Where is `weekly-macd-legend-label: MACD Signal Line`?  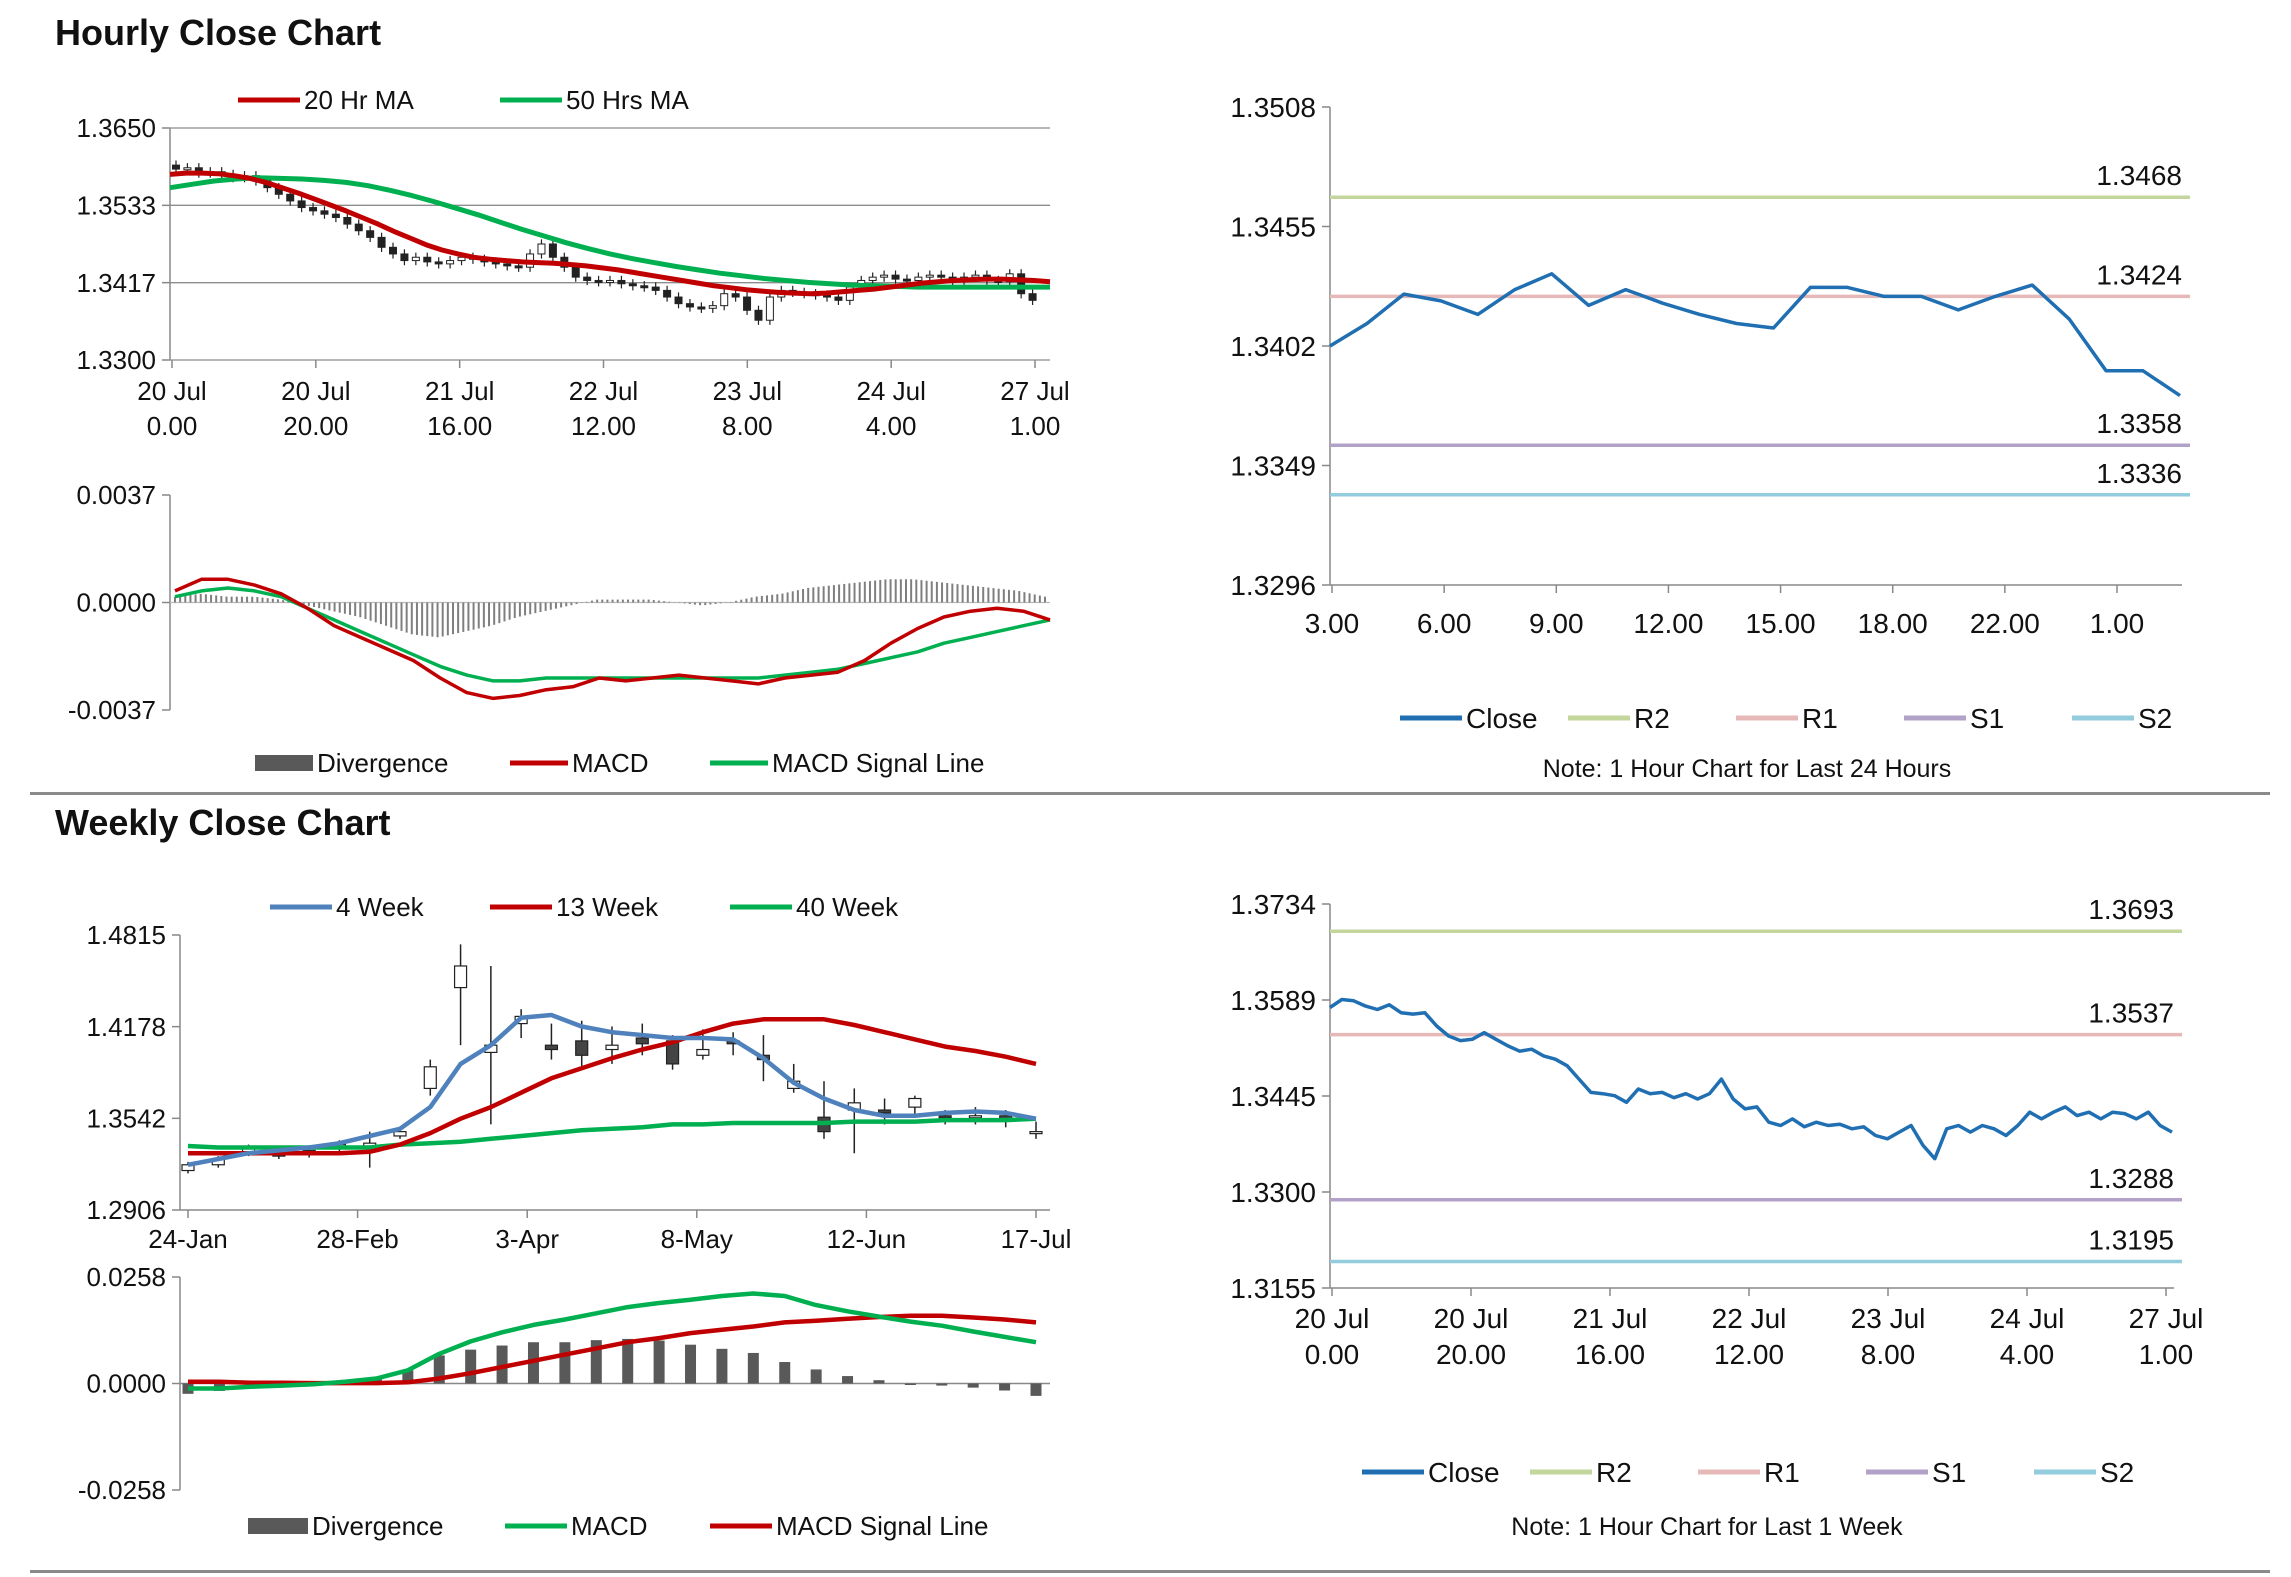
weekly-macd-legend-label: MACD Signal Line is located at coordinates (882, 1526).